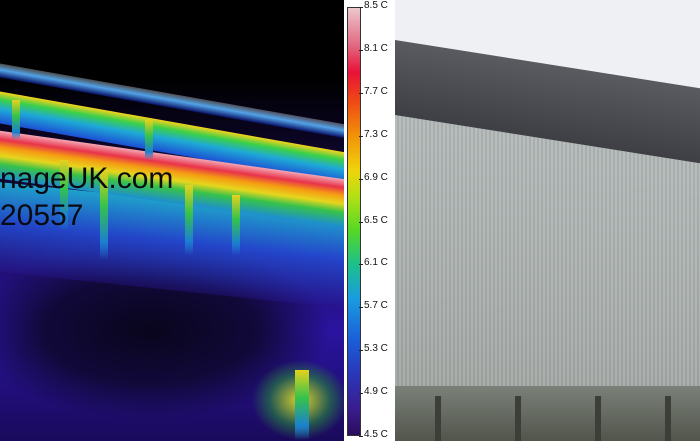  Describe the element at coordinates (376, 434) in the screenshot. I see `scale-label: 4.5 C` at that location.